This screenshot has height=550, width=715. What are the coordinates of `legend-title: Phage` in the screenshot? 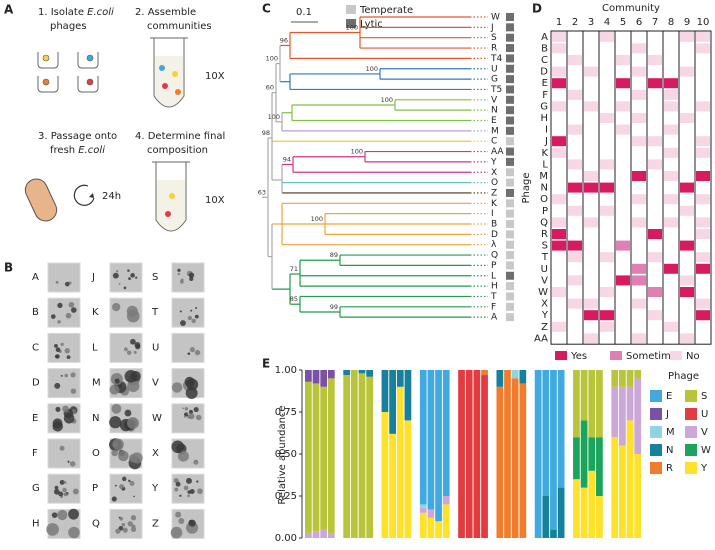 It's located at (683, 376).